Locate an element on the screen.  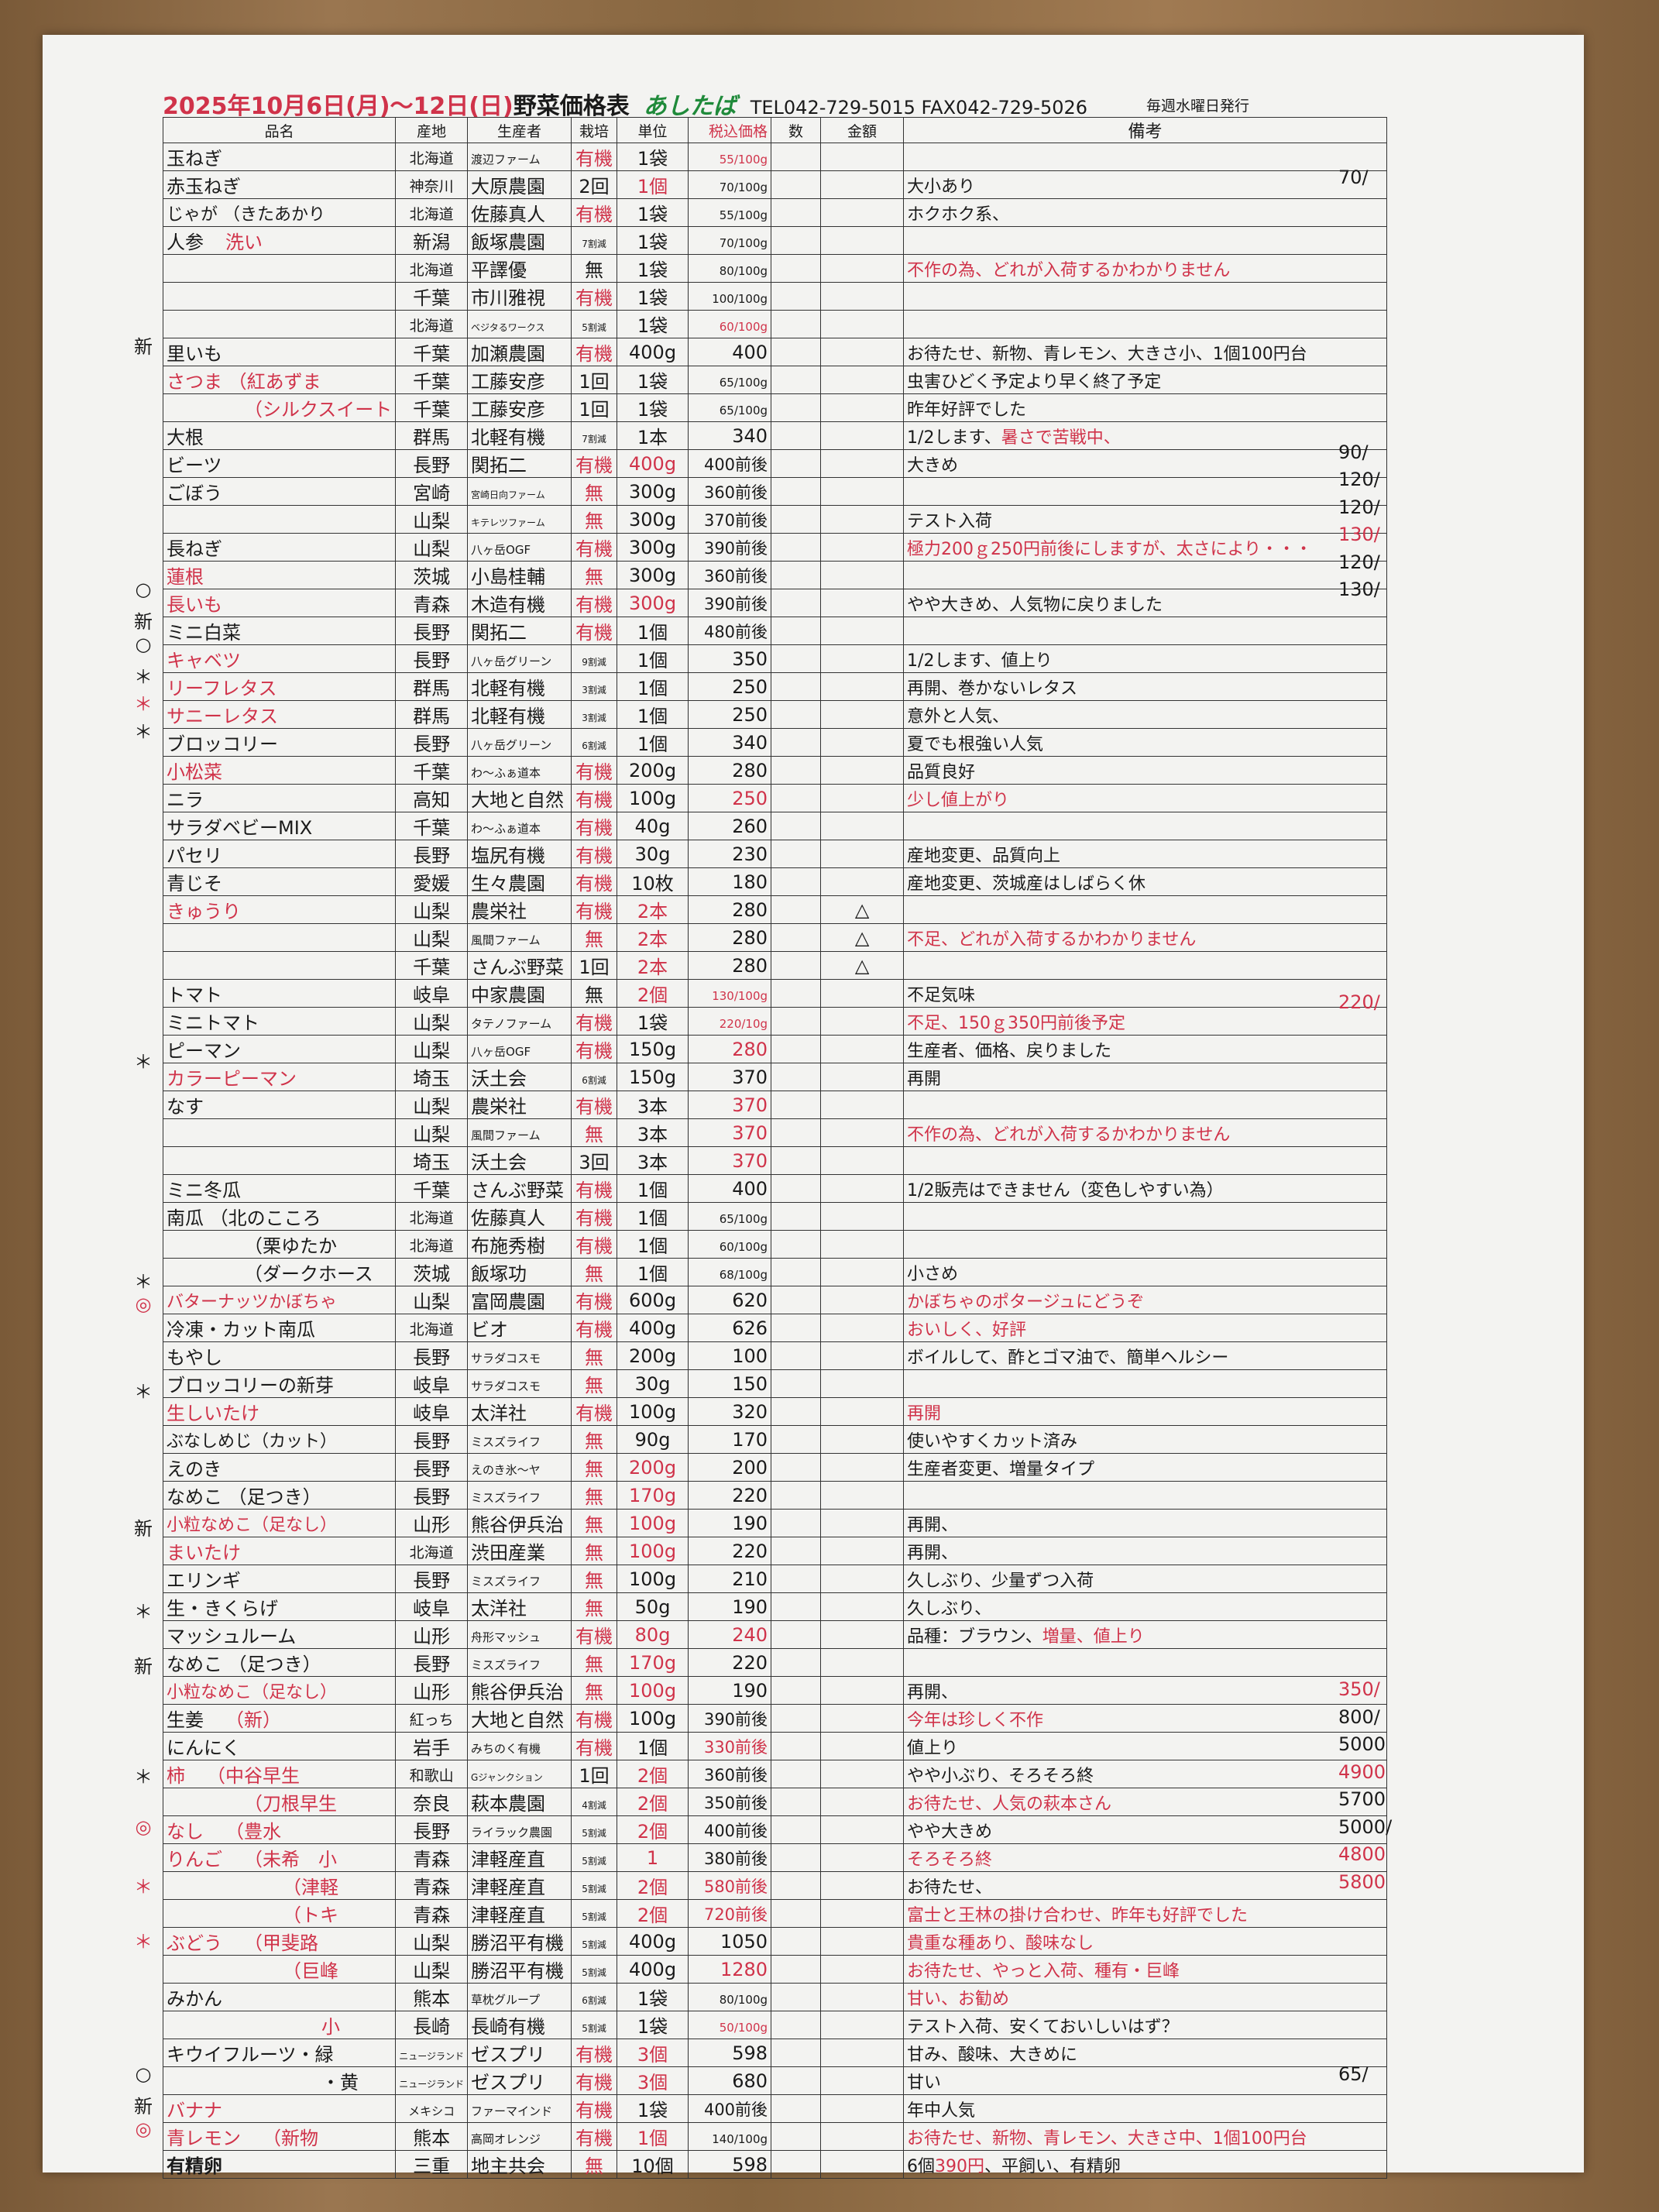
cultivation-cell: 3割減 is located at coordinates (594, 686).